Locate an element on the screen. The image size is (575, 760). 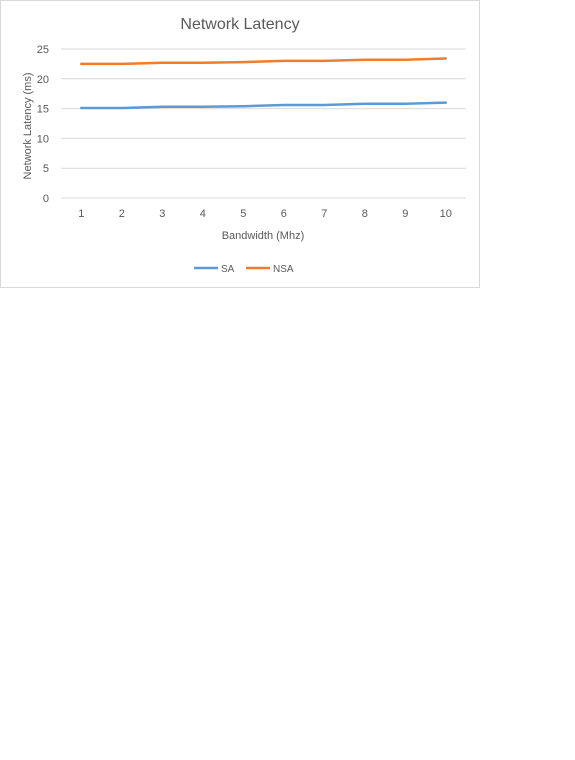
y-tick-label: 0 is located at coordinates (46, 199).